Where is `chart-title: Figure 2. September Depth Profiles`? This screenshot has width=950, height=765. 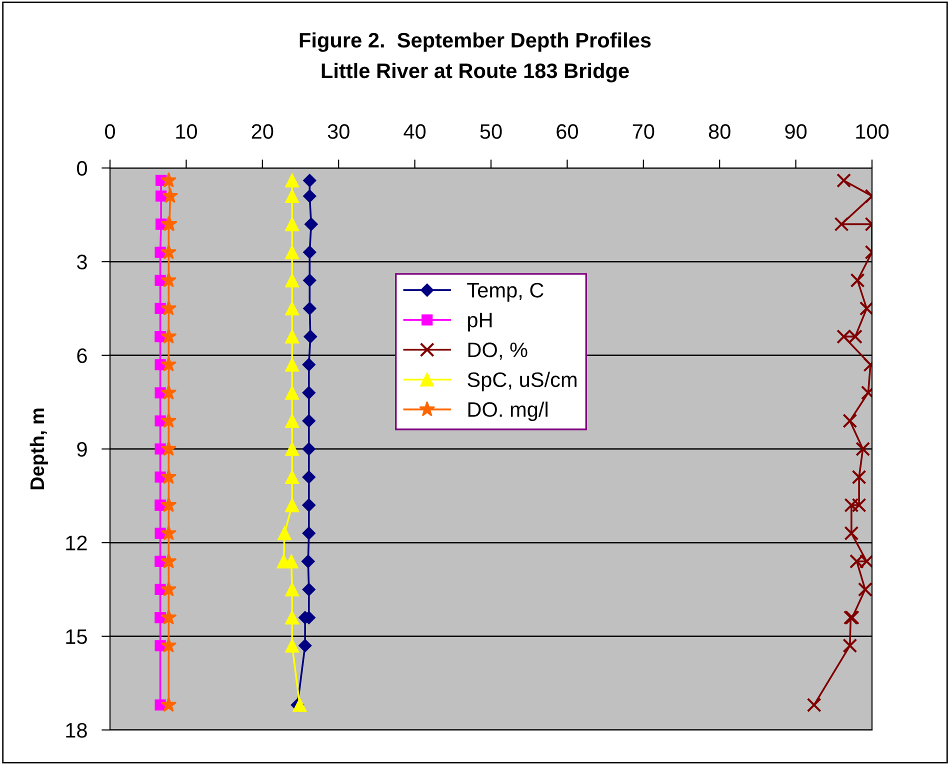
chart-title: Figure 2. September Depth Profiles is located at coordinates (475, 42).